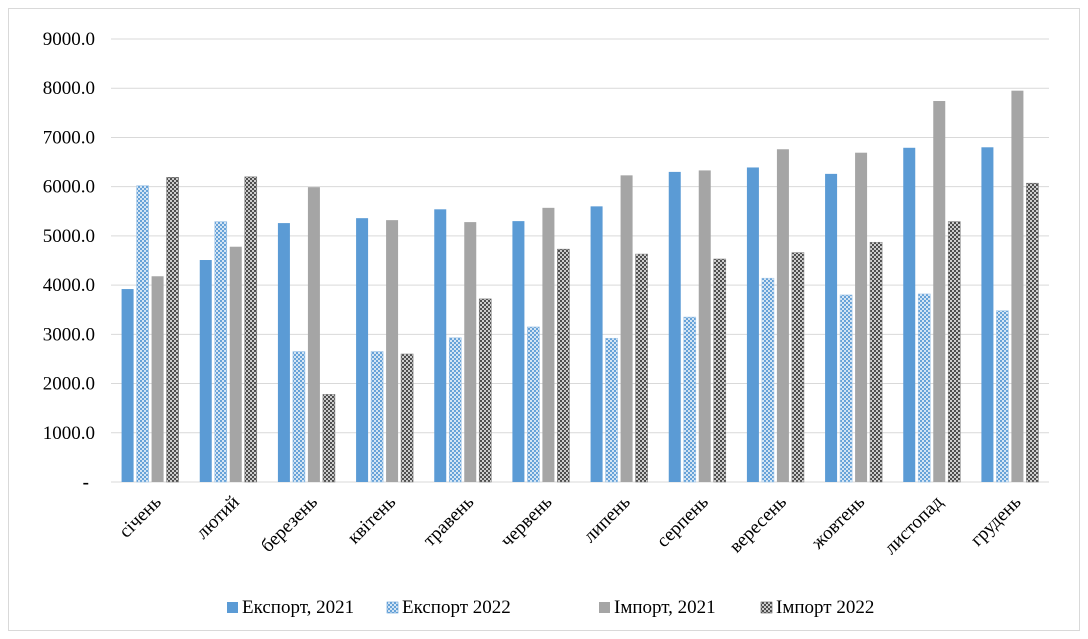  Describe the element at coordinates (140, 516) in the screenshot. I see `x-tick-label: січень` at that location.